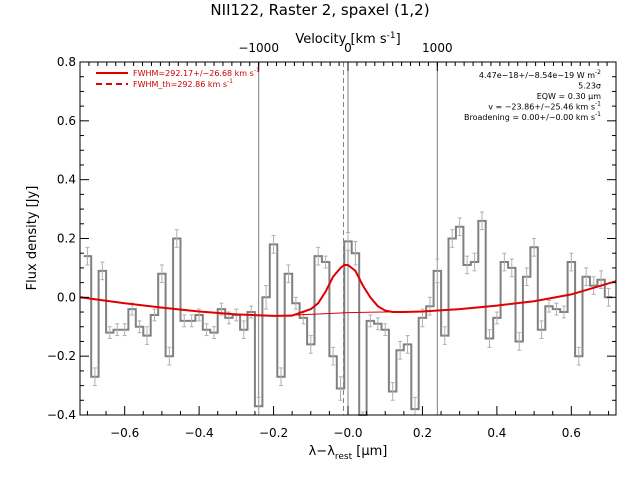  Describe the element at coordinates (322, 451) in the screenshot. I see `x-axis-label: λ−λ` at that location.